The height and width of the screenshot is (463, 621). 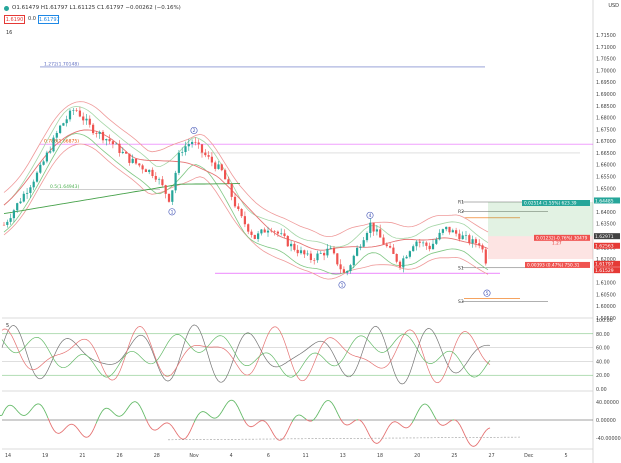 I want to click on stoch-k-line, so click(x=246, y=354).